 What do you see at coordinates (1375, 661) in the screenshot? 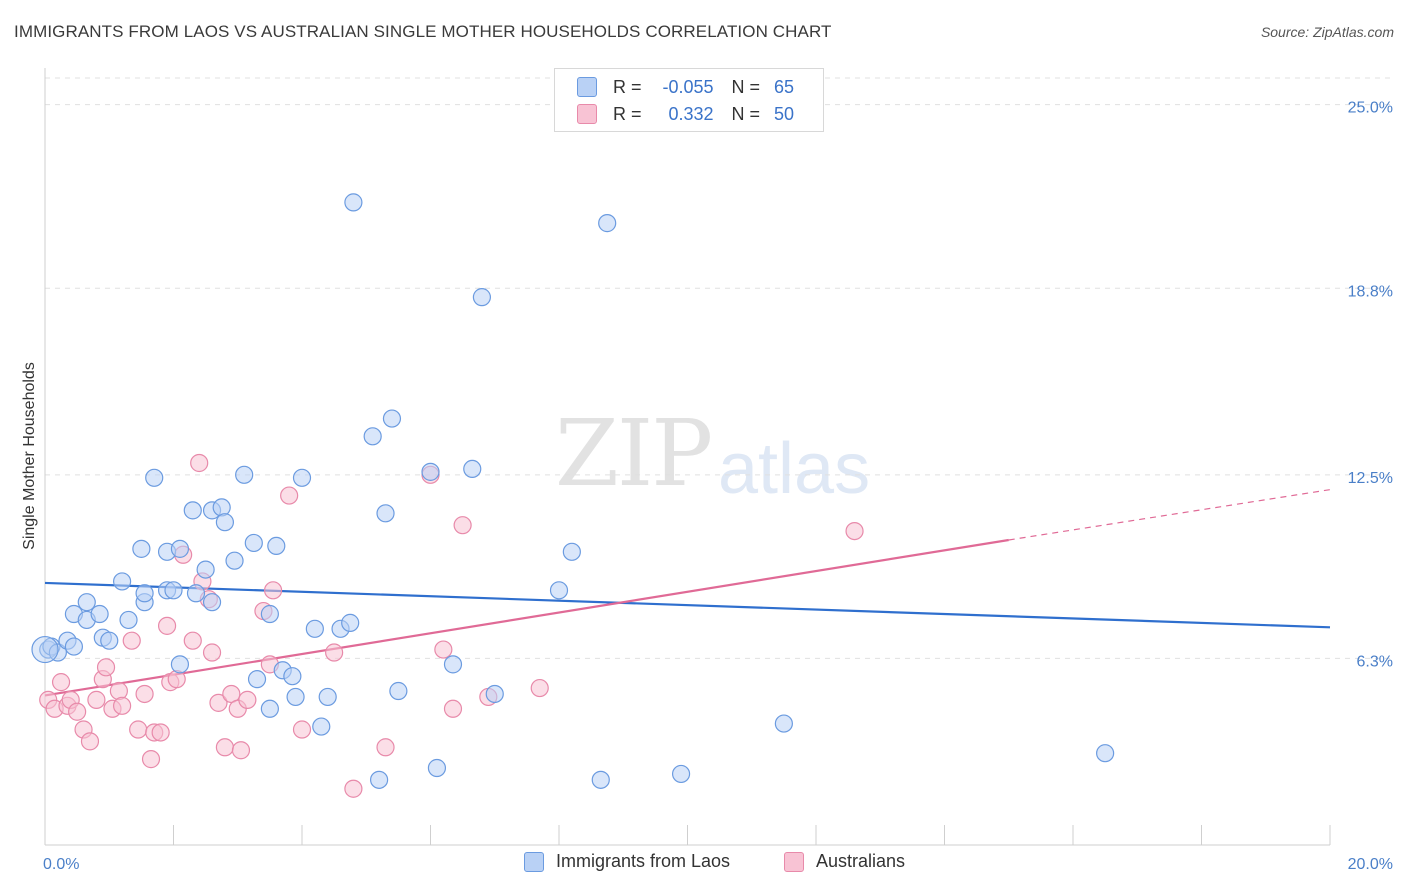
I see `y-tick-label: 6.3%` at bounding box center [1375, 661].